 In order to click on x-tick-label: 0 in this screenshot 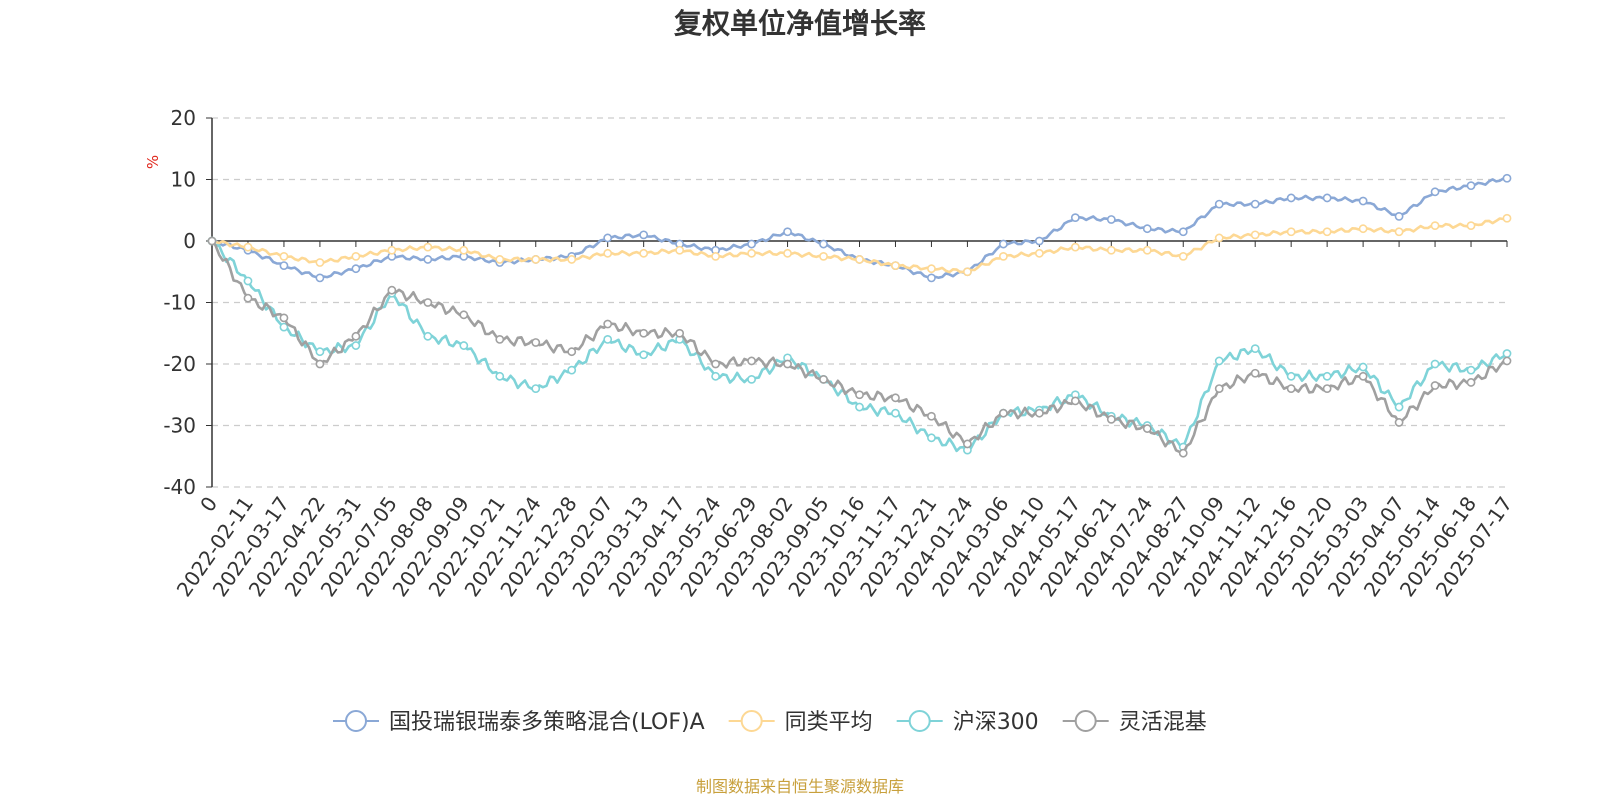, I will do `click(208, 504)`.